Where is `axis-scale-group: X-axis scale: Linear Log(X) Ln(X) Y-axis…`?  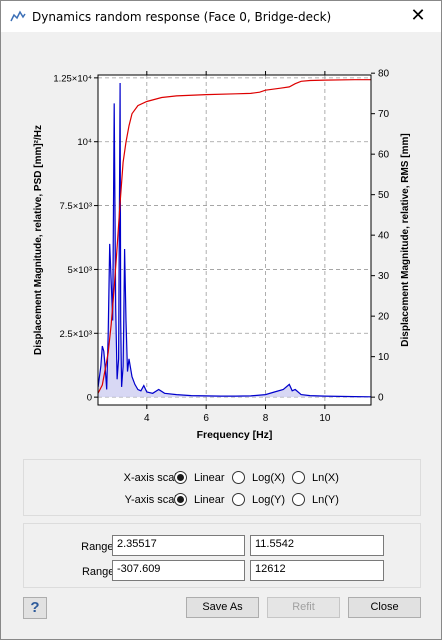 axis-scale-group: X-axis scale: Linear Log(X) Ln(X) Y-axis… is located at coordinates (222, 487).